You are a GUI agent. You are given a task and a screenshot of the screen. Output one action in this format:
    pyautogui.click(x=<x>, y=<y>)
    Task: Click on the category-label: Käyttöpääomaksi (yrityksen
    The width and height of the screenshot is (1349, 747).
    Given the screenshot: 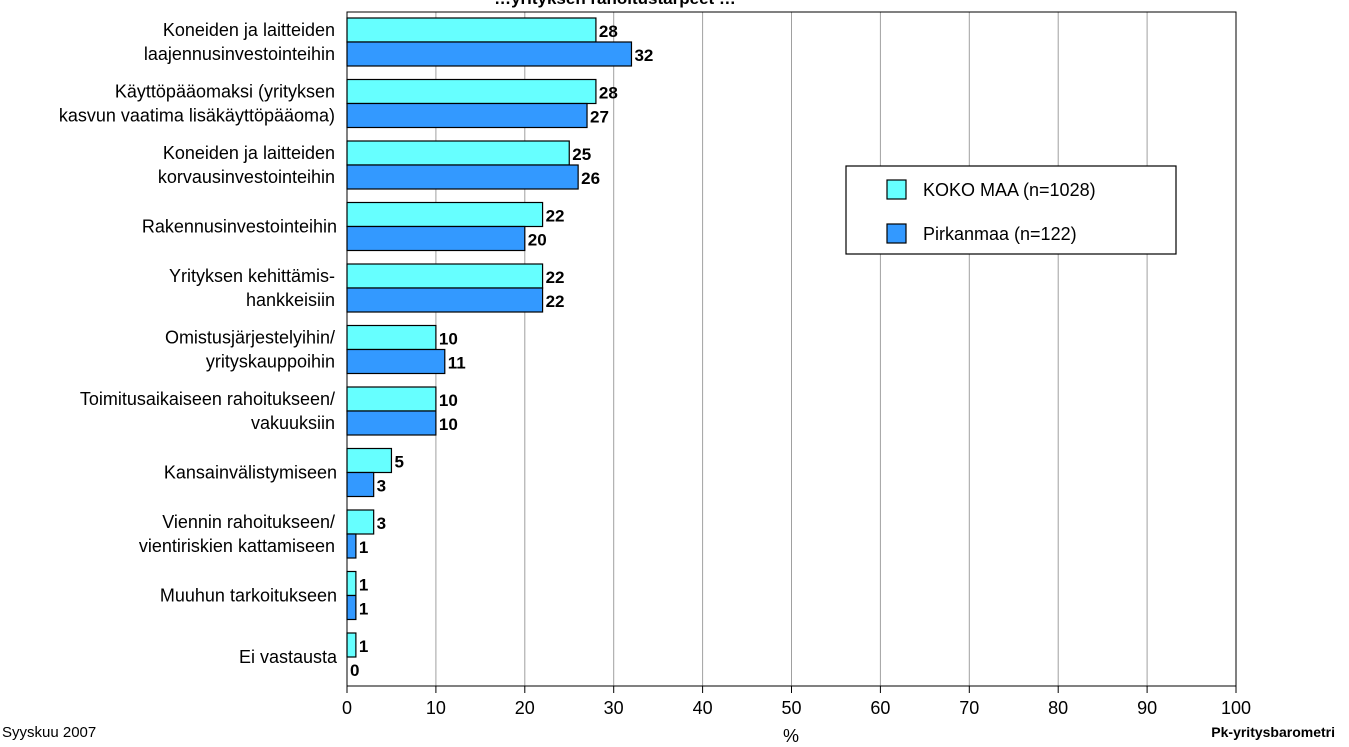 What is the action you would take?
    pyautogui.click(x=225, y=92)
    